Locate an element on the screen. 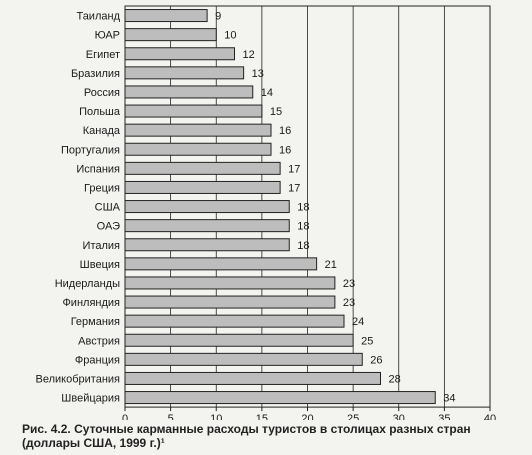 Image resolution: width=532 pixels, height=455 pixels. category-label: Бразилия is located at coordinates (95, 74).